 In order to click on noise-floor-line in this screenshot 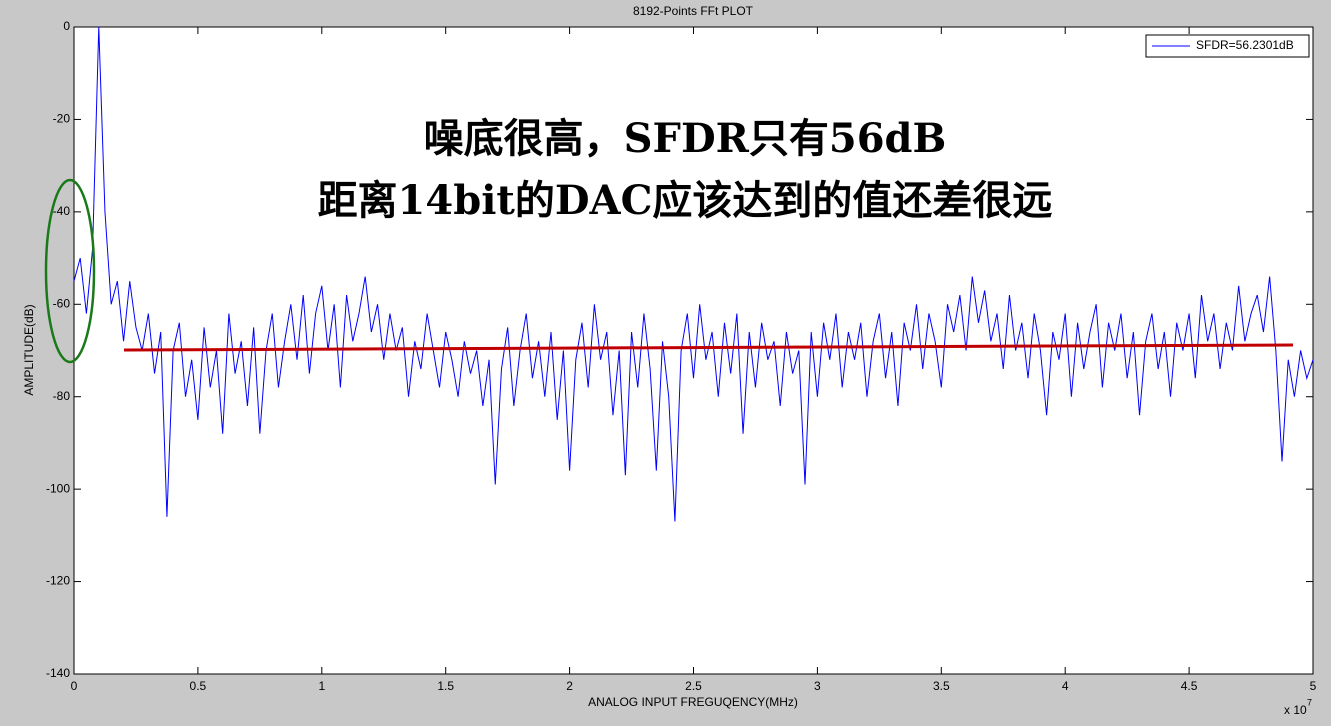, I will do `click(708, 347)`.